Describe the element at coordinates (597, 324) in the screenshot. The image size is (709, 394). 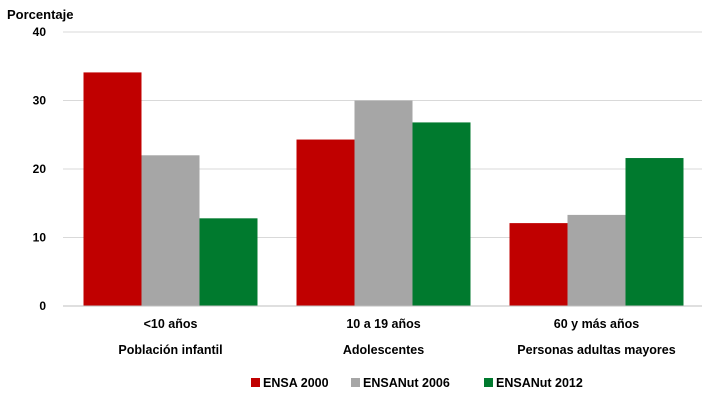
I see `category-label: 60 y más años` at that location.